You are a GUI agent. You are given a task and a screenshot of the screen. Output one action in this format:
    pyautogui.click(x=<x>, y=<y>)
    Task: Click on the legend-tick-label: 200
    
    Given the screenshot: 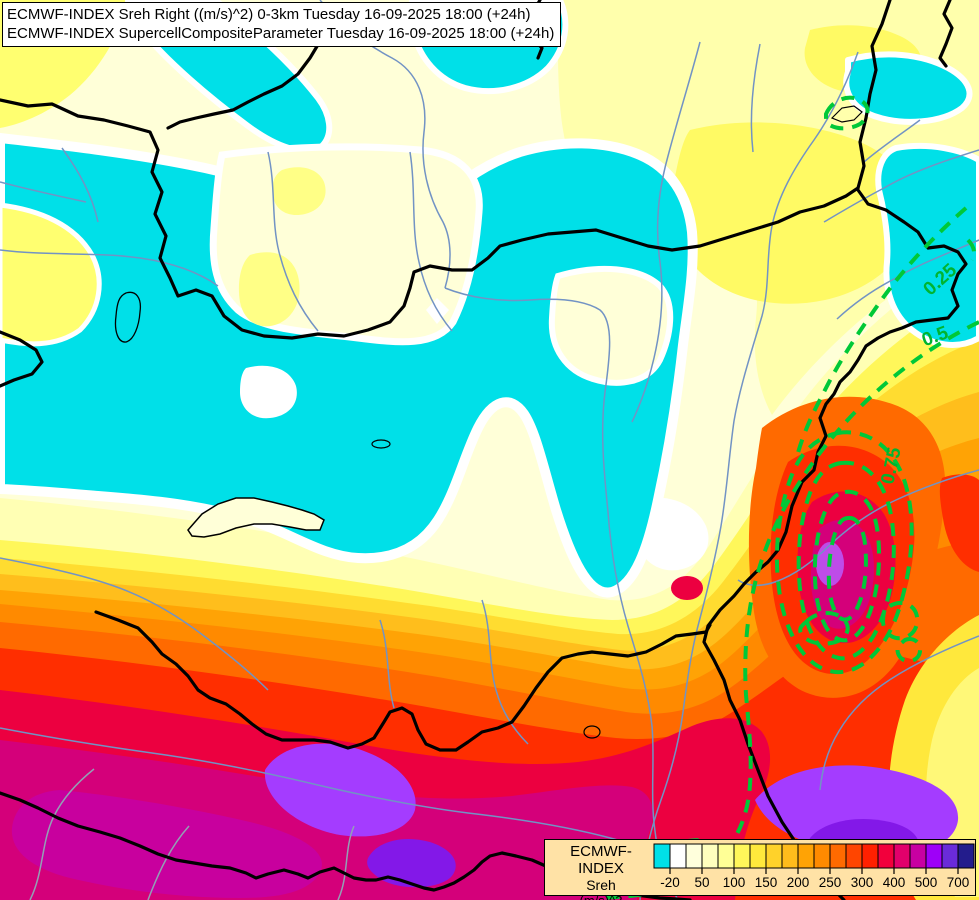 What is the action you would take?
    pyautogui.click(x=798, y=882)
    